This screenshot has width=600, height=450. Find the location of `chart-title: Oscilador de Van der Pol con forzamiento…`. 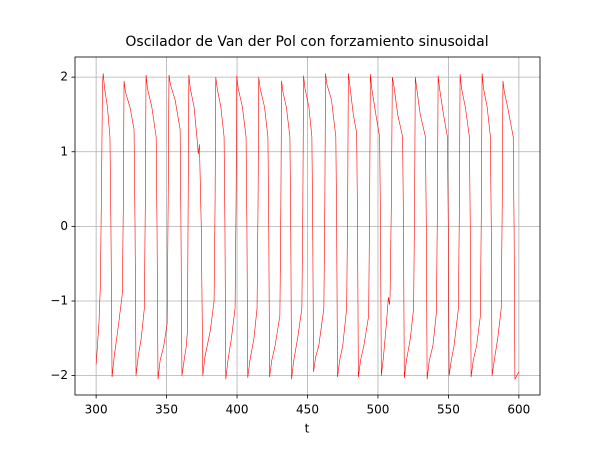

chart-title: Oscilador de Van der Pol con forzamiento… is located at coordinates (306, 42).